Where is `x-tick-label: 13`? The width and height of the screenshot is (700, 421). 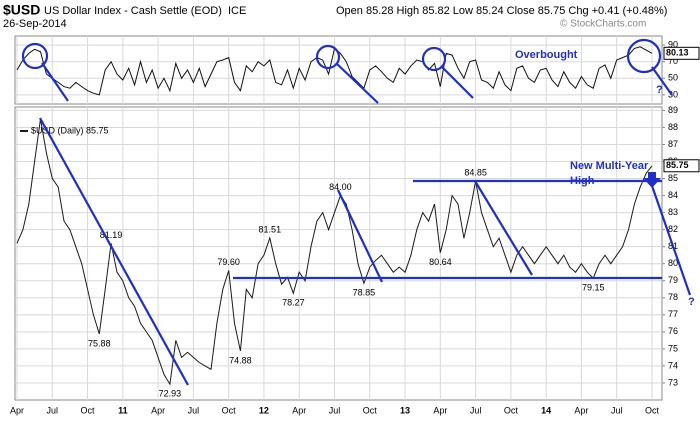
x-tick-label: 13 is located at coordinates (405, 410).